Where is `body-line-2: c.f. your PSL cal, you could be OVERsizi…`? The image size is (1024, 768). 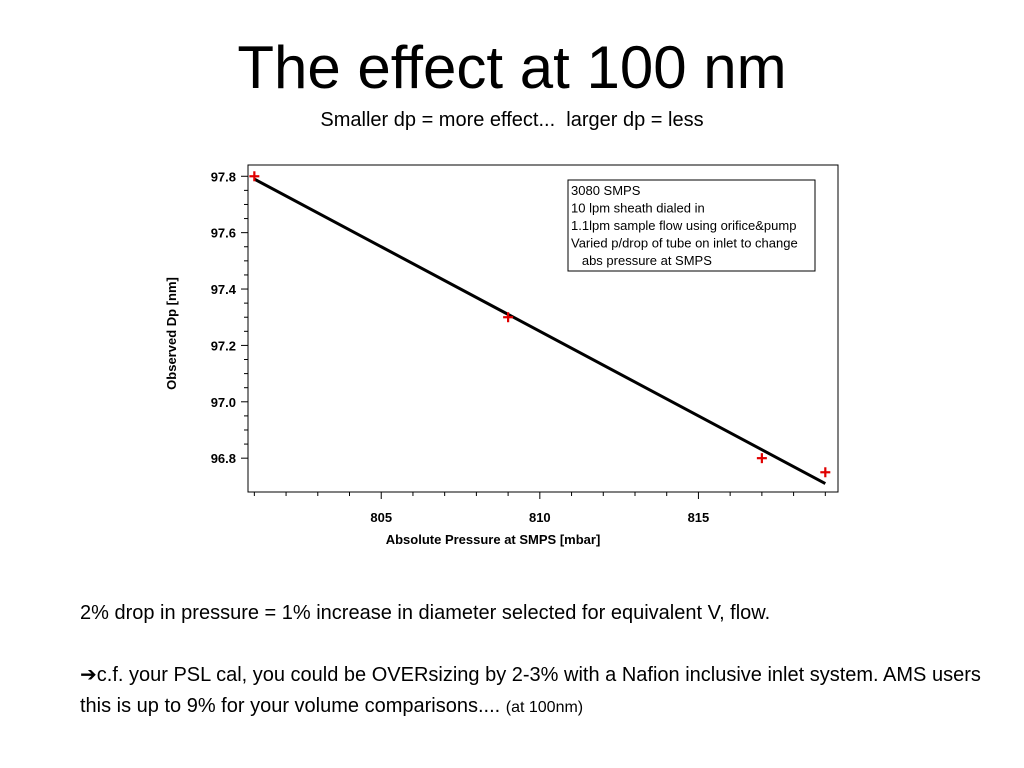
body-line-2: c.f. your PSL cal, you could be OVERsizi… is located at coordinates (530, 690).